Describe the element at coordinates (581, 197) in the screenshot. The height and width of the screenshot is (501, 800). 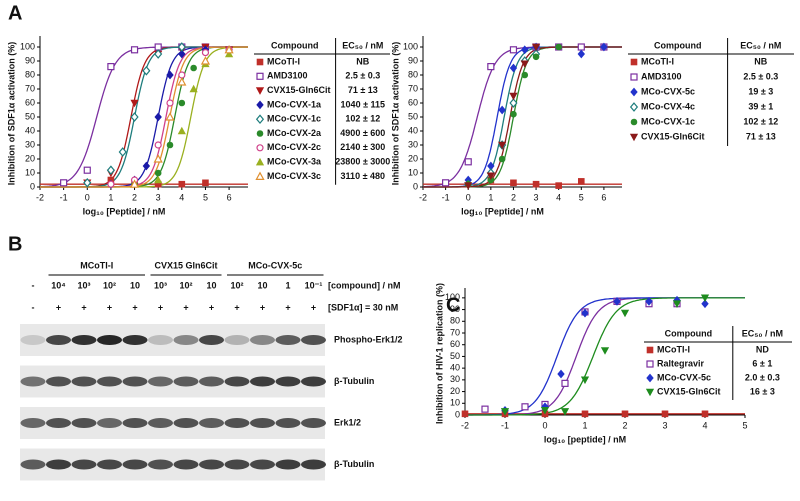
I see `x-tick-label: 5` at that location.